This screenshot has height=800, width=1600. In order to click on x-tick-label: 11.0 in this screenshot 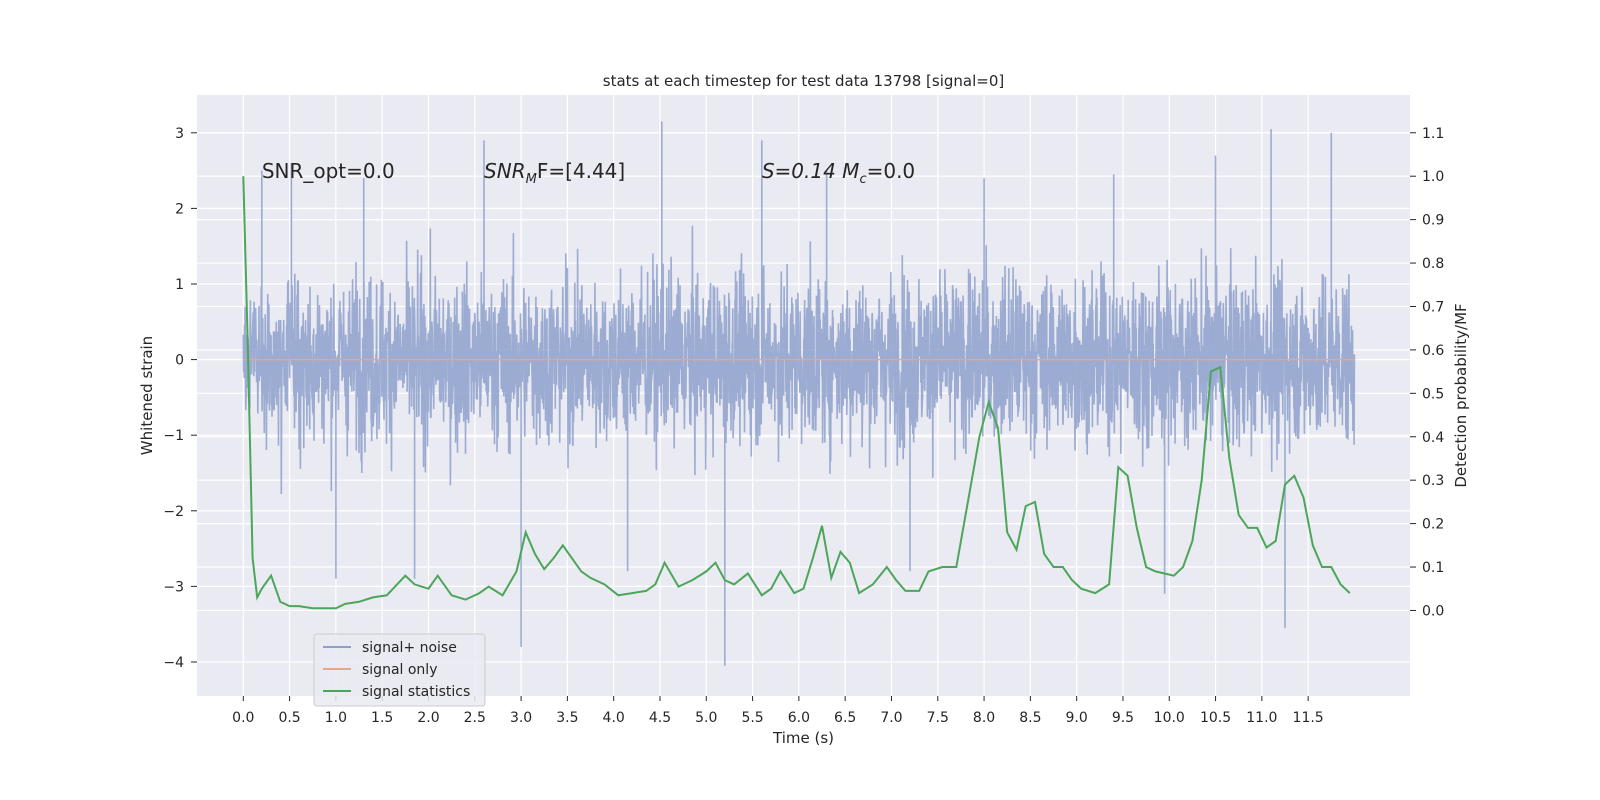, I will do `click(1261, 718)`.